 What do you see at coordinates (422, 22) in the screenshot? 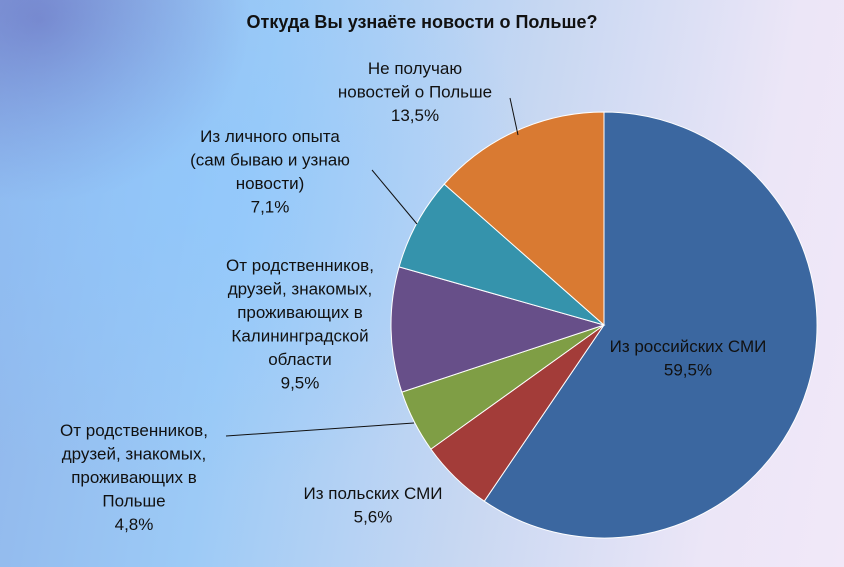
I see `chart-title: Откуда Вы узнаёте новости о Польше?` at bounding box center [422, 22].